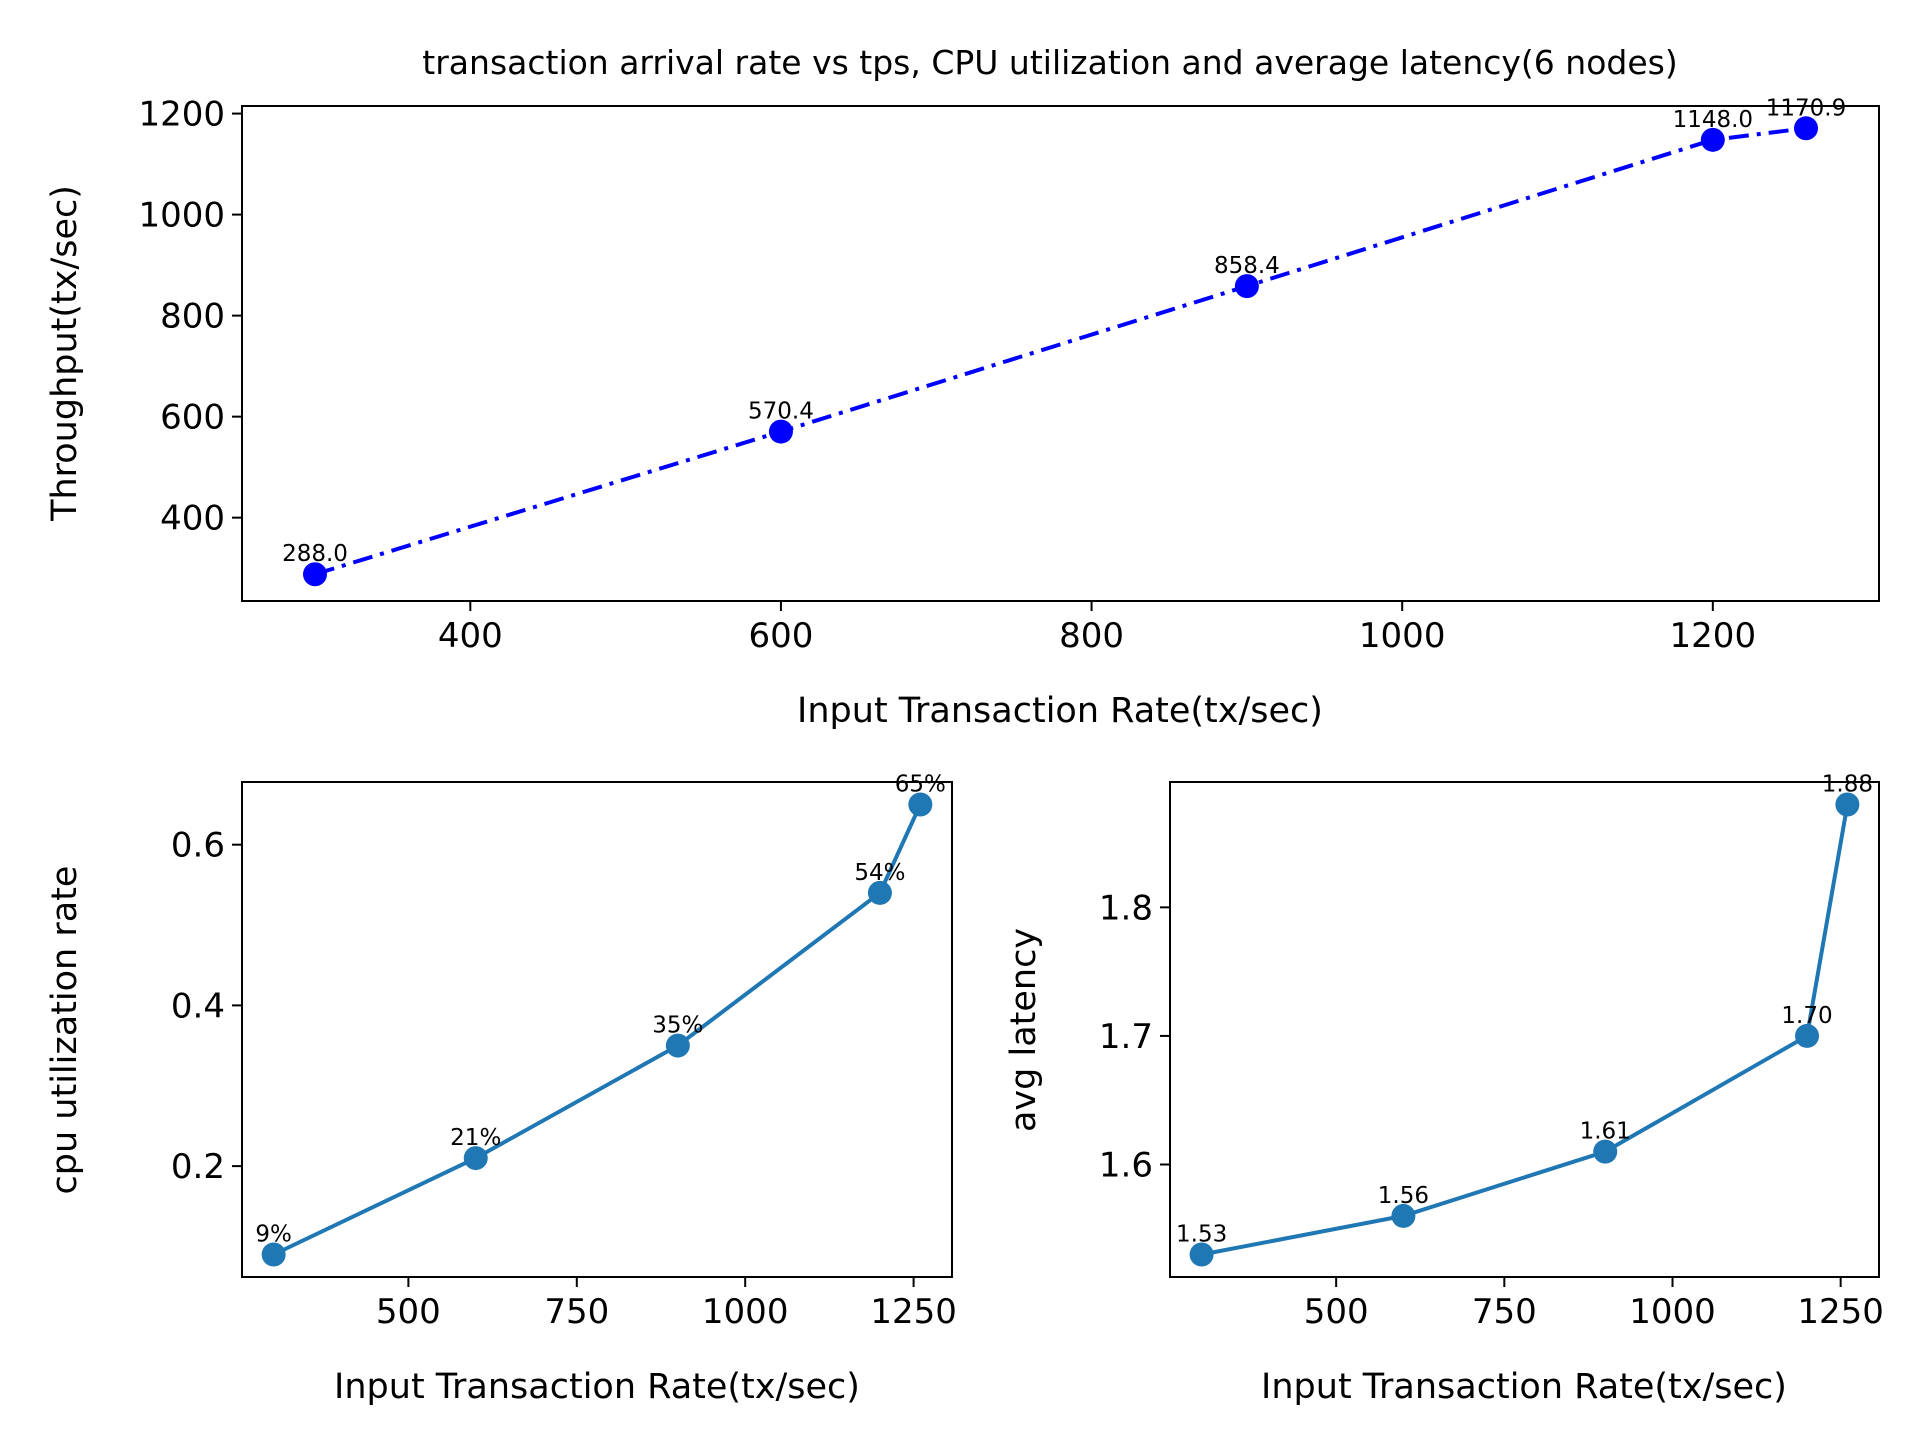 Image resolution: width=1920 pixels, height=1440 pixels. What do you see at coordinates (1806, 1016) in the screenshot?
I see `data-label: 1.70` at bounding box center [1806, 1016].